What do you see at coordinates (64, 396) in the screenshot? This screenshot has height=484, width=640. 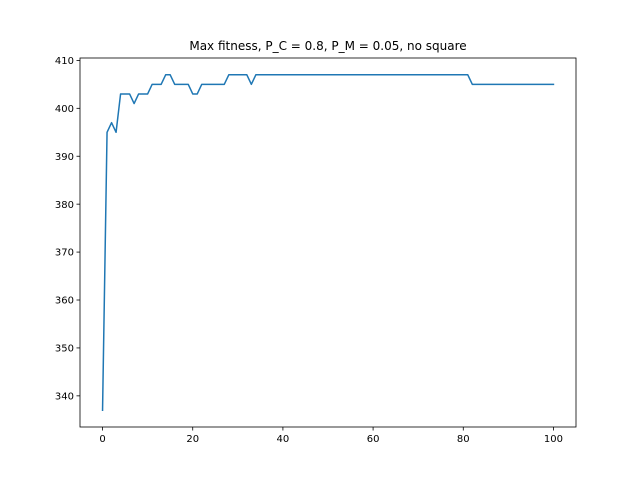 I see `y-tick-label: 340` at bounding box center [64, 396].